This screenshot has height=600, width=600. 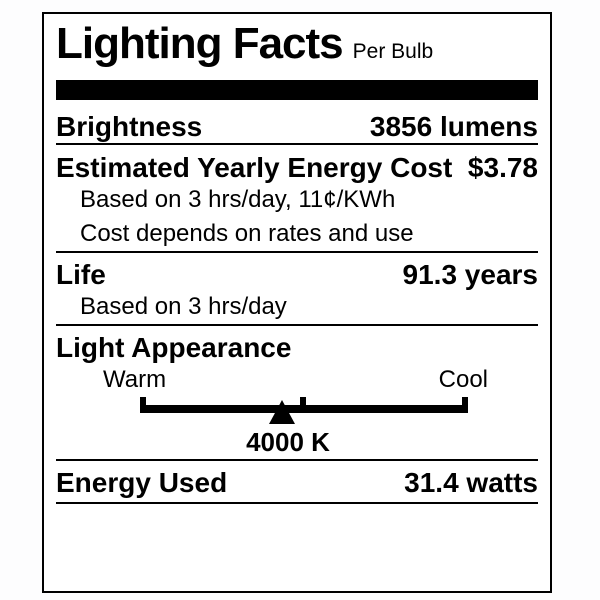 What do you see at coordinates (297, 380) in the screenshot?
I see `warm-cool-row: Warm Cool` at bounding box center [297, 380].